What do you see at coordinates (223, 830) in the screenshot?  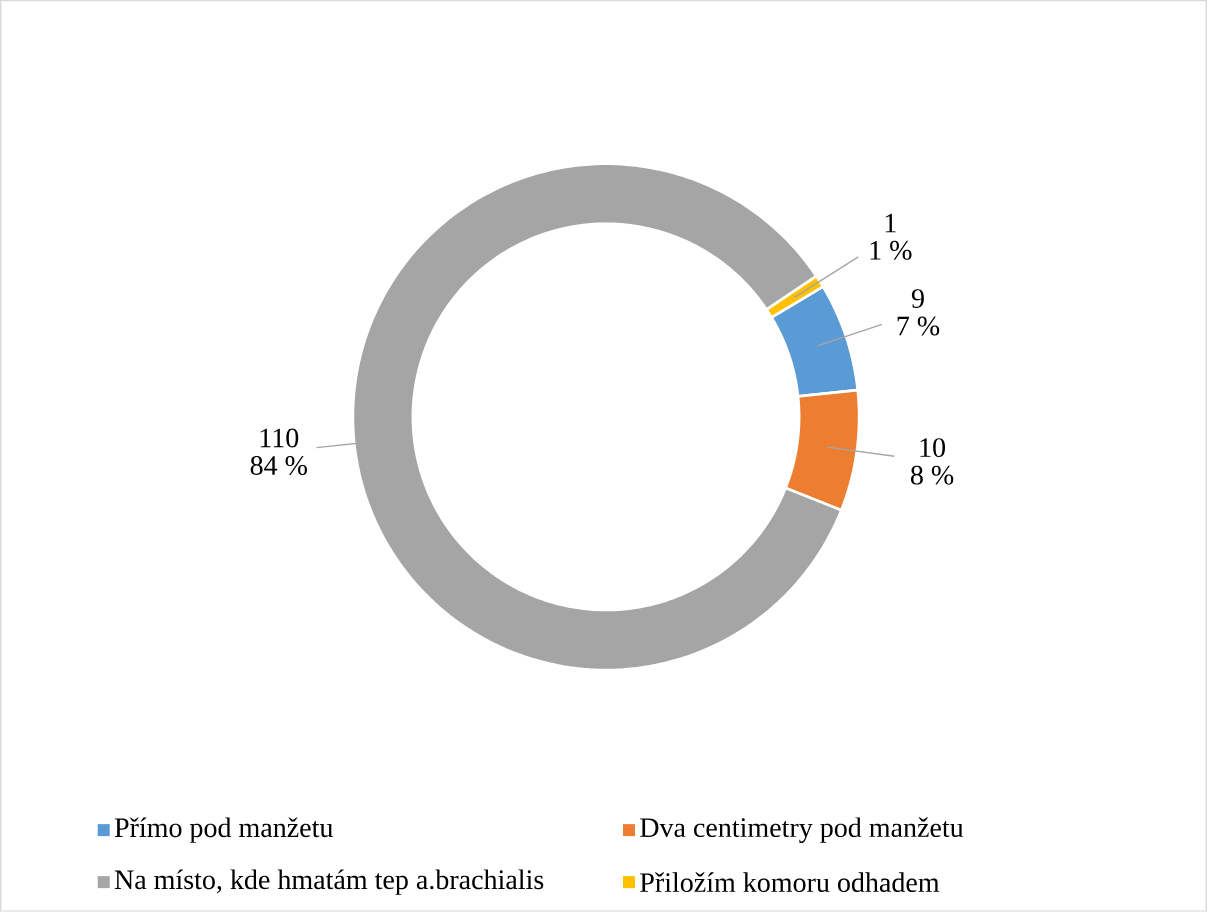 I see `legend-label: Přímo pod manžetu` at bounding box center [223, 830].